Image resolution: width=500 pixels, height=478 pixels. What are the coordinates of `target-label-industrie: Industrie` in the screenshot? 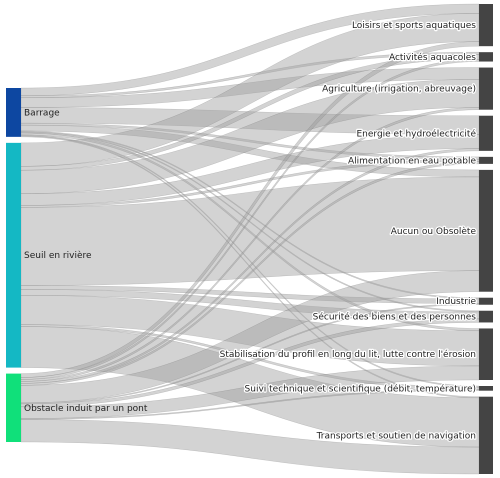 It's located at (456, 302).